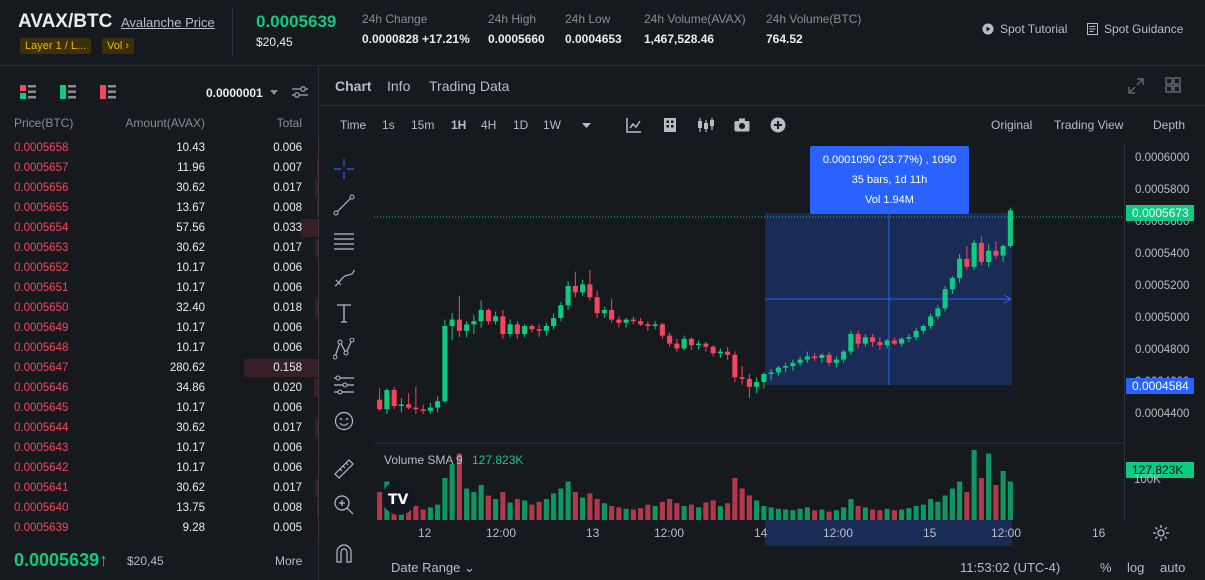  Describe the element at coordinates (1173, 567) in the screenshot. I see `auto-scale-toggle: auto` at that location.